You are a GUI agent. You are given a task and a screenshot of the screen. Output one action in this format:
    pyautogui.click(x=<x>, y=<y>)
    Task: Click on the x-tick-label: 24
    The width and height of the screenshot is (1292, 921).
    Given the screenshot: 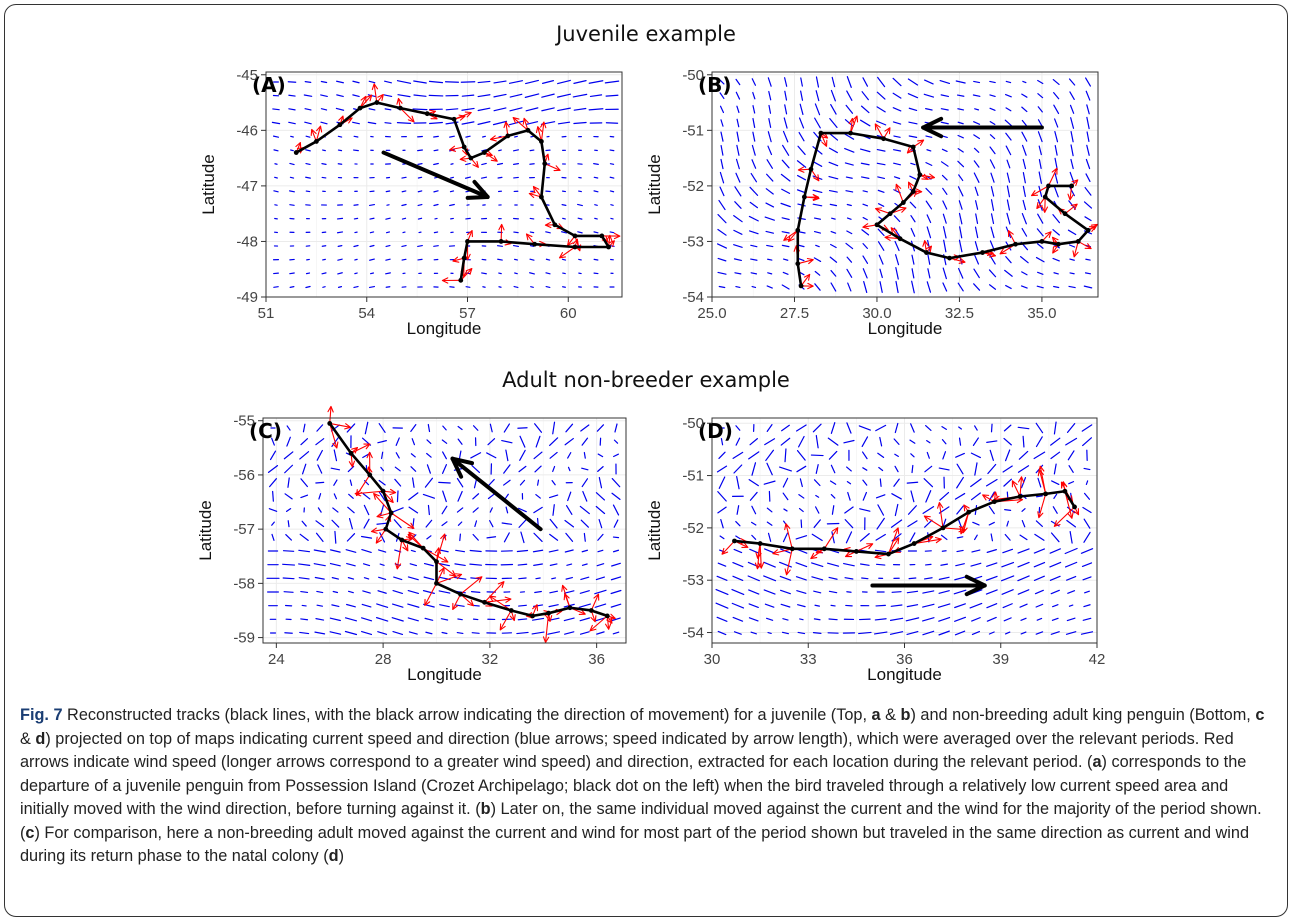 What is the action you would take?
    pyautogui.click(x=276, y=659)
    